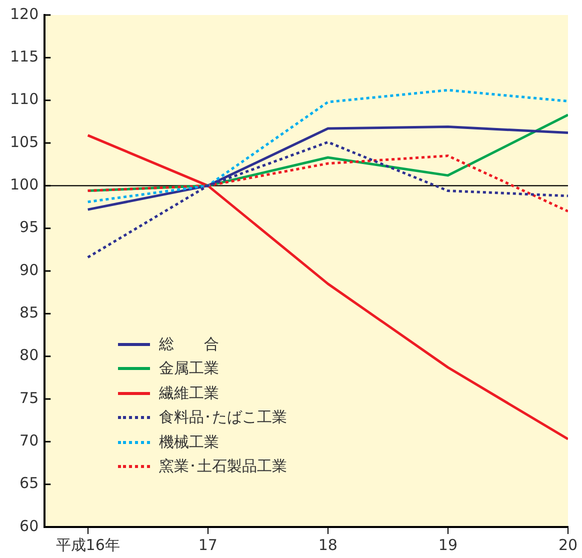  Describe the element at coordinates (29, 441) in the screenshot. I see `y-tick-label: 70` at that location.